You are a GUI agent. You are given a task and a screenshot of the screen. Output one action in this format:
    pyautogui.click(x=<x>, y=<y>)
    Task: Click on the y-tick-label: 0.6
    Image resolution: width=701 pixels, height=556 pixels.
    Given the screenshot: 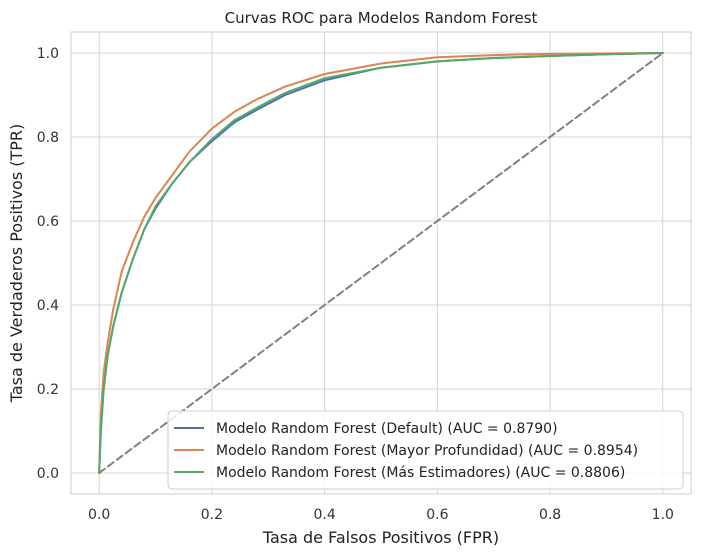 What is the action you would take?
    pyautogui.click(x=48, y=222)
    